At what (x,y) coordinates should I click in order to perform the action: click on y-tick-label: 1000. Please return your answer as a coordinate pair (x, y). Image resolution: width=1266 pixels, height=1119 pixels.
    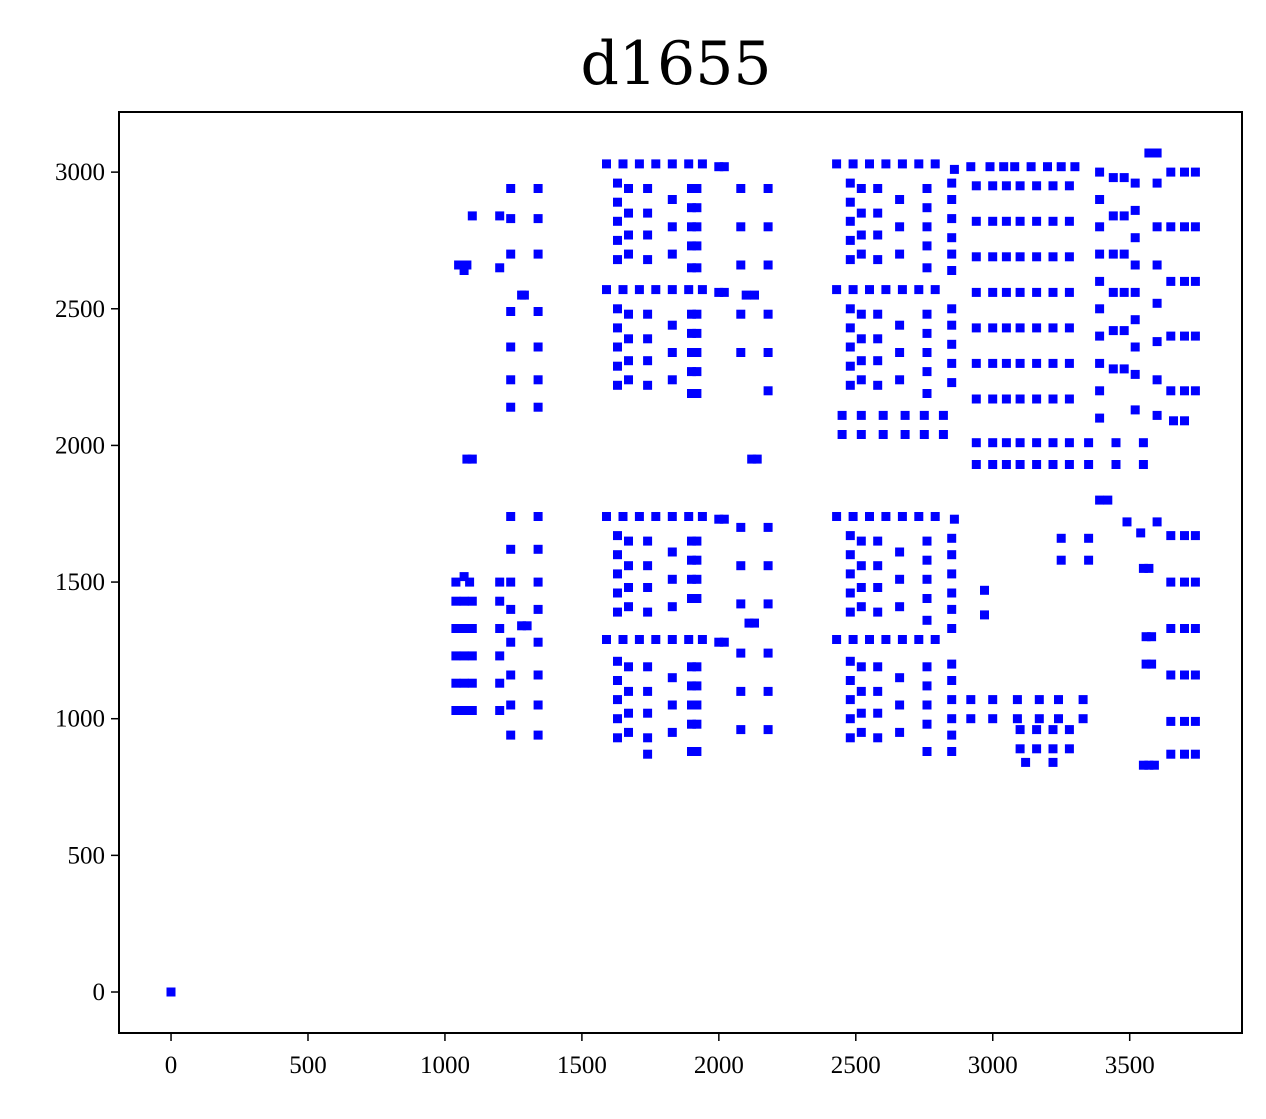
    Looking at the image, I should click on (80, 719).